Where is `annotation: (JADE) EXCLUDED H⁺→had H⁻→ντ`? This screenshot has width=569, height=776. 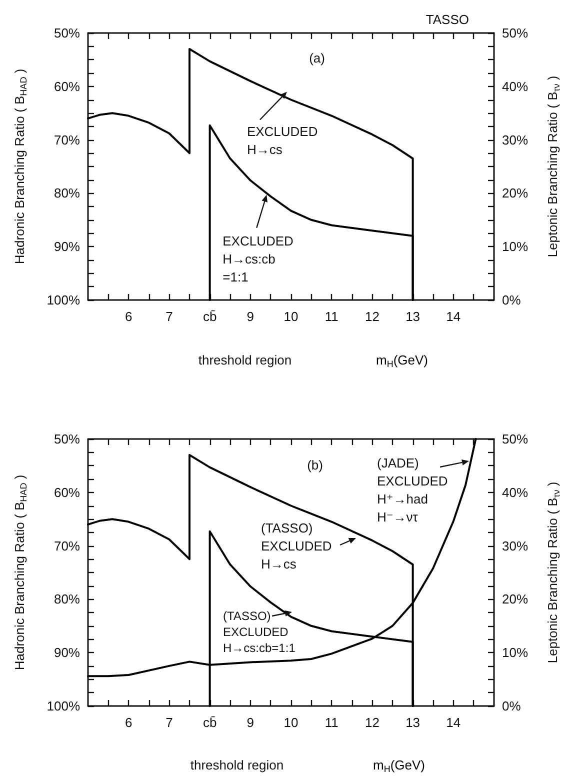
annotation: (JADE) EXCLUDED H⁺→had H⁻→ντ is located at coordinates (412, 490).